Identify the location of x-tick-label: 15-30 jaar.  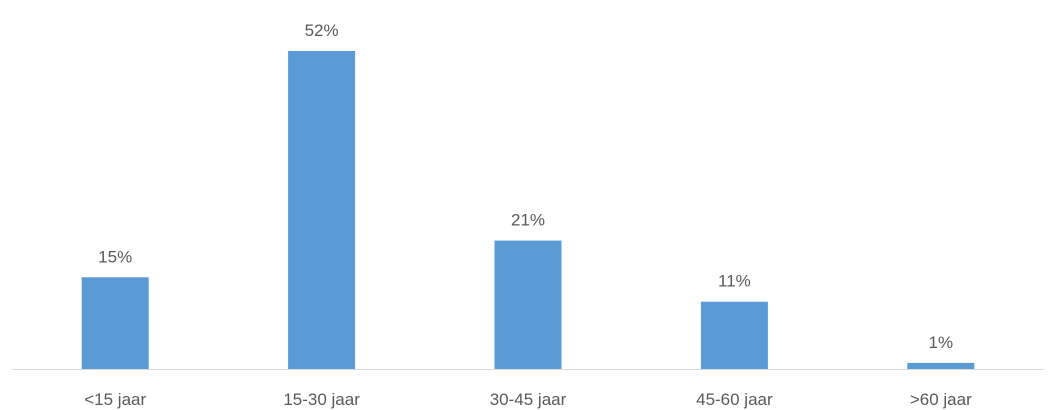
(321, 399).